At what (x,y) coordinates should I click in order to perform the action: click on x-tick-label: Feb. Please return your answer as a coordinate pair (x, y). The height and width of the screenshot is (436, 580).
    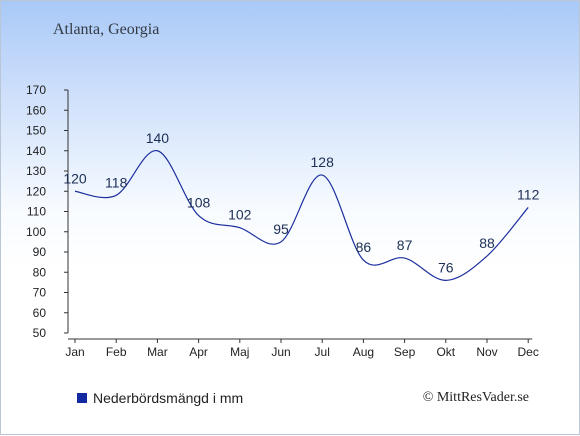
    Looking at the image, I should click on (116, 352).